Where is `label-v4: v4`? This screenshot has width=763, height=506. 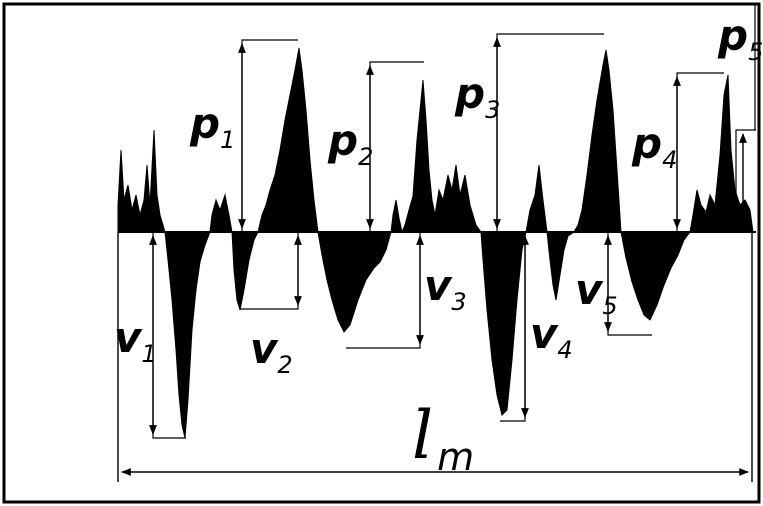
label-v4: v4 is located at coordinates (551, 336).